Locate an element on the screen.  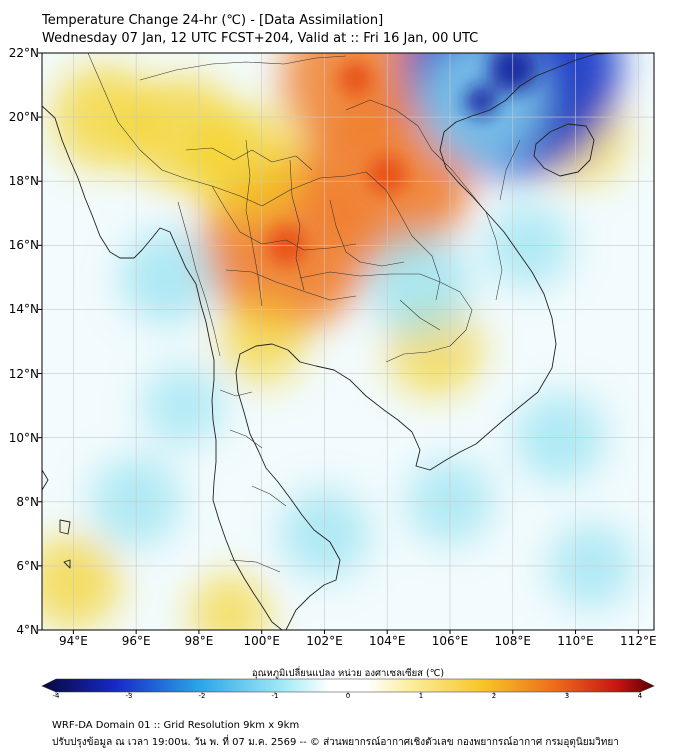
lat-tick-label: 20°N is located at coordinates (23, 117).